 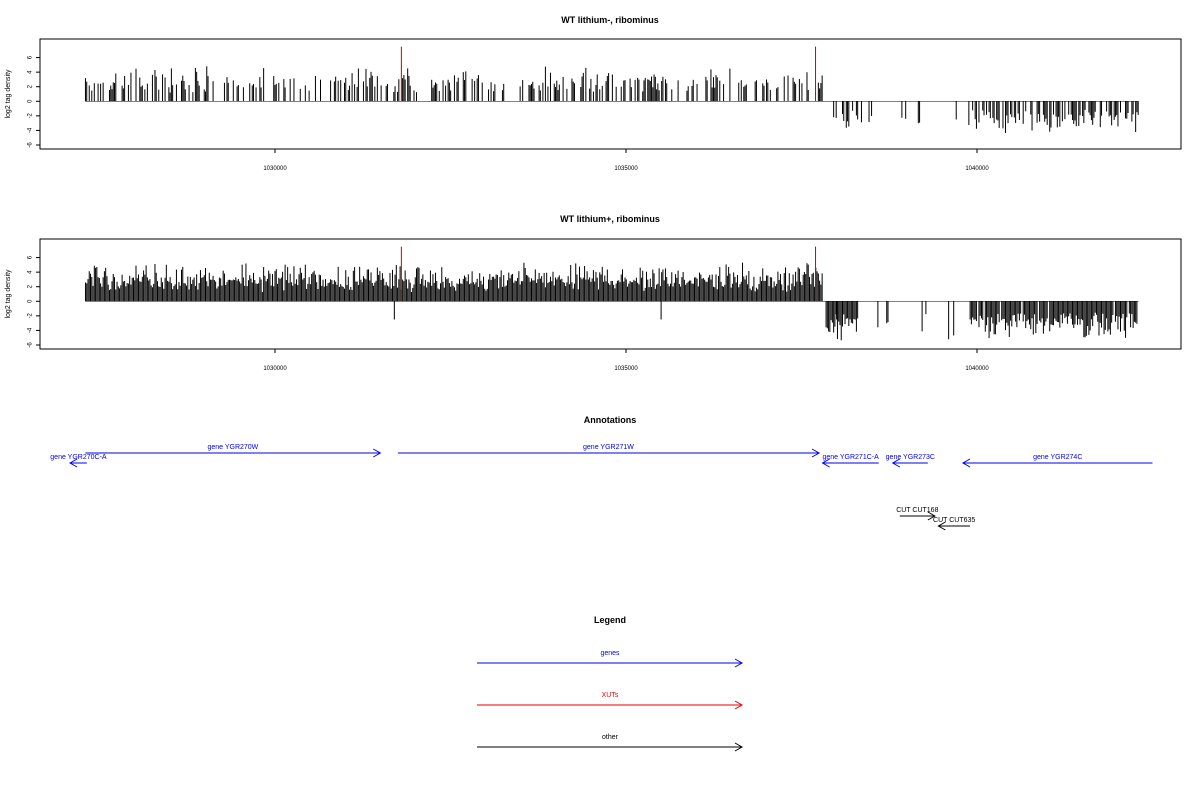 I want to click on feature-label: gene YGR271W, so click(x=608, y=447).